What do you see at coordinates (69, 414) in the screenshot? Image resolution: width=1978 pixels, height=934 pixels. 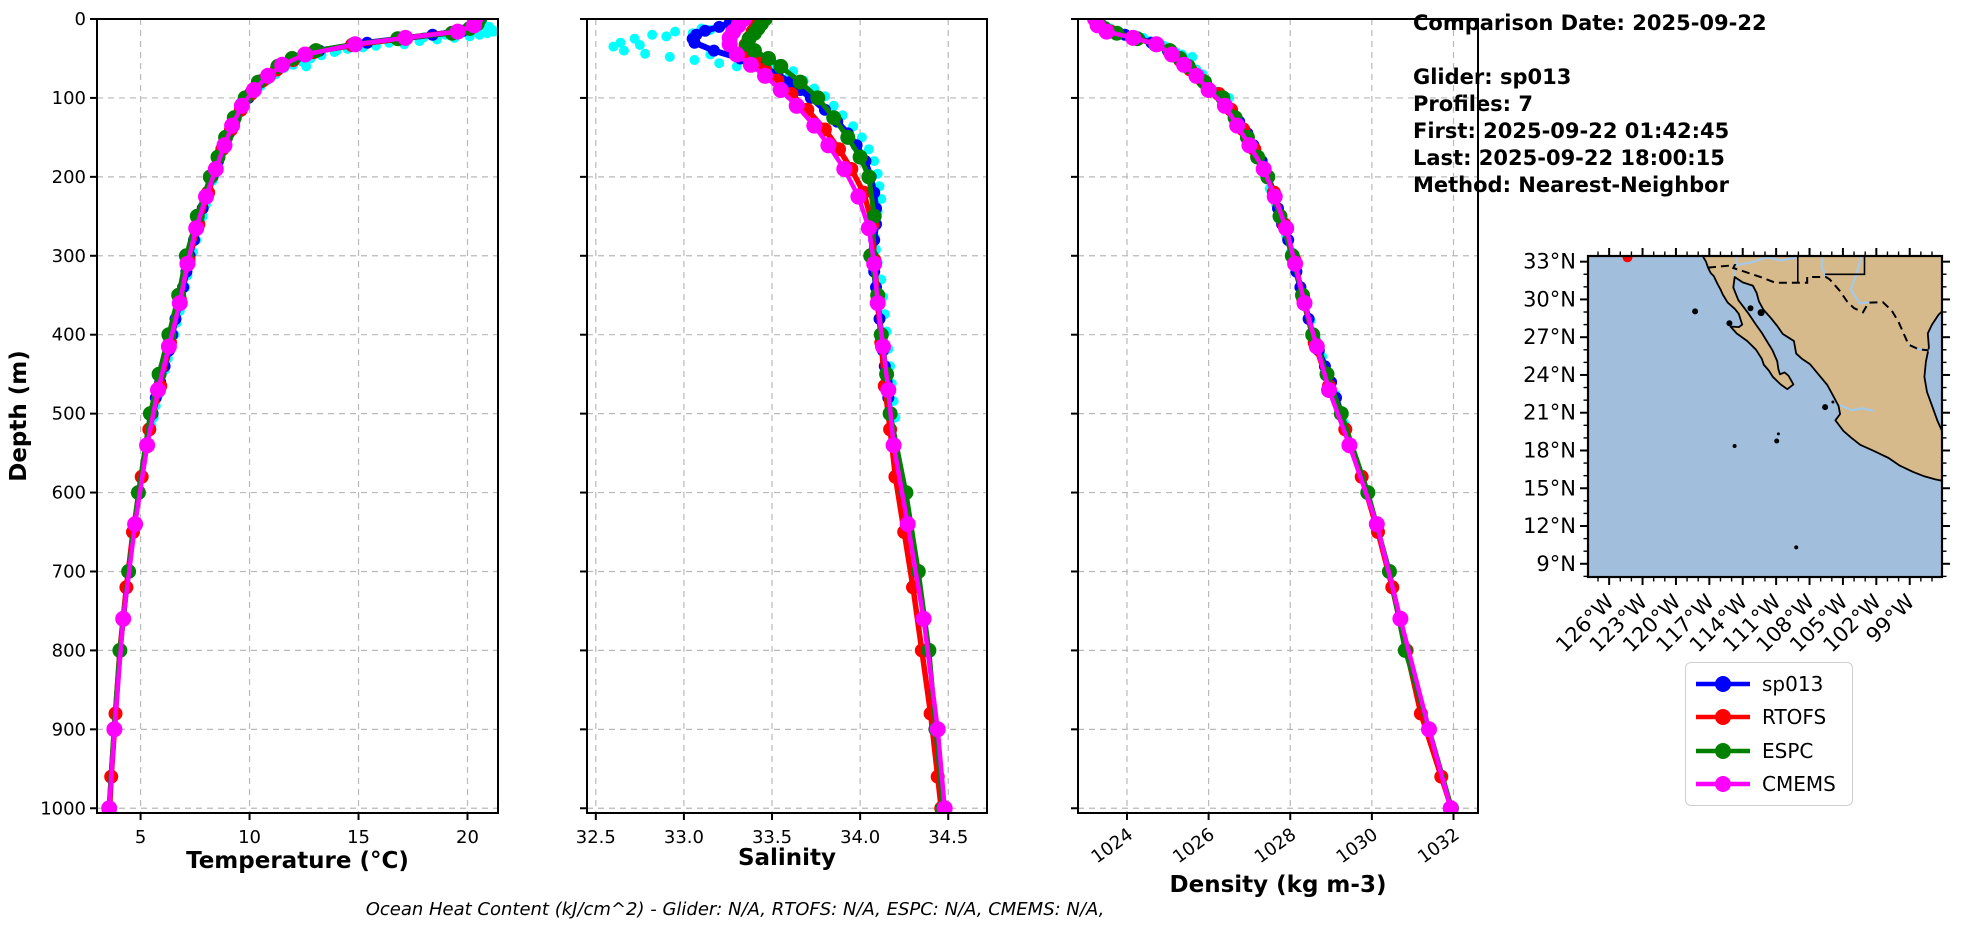 I see `depth-tick-label: 500` at bounding box center [69, 414].